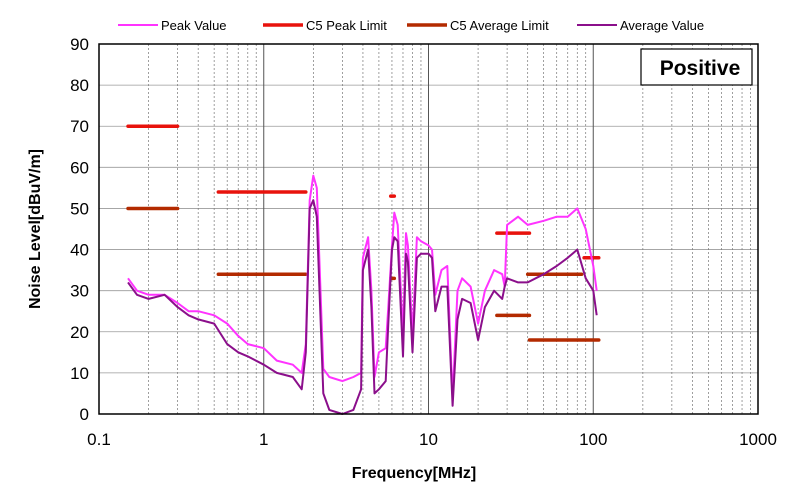  What do you see at coordinates (428, 439) in the screenshot?
I see `x-tick-label: 10` at bounding box center [428, 439].